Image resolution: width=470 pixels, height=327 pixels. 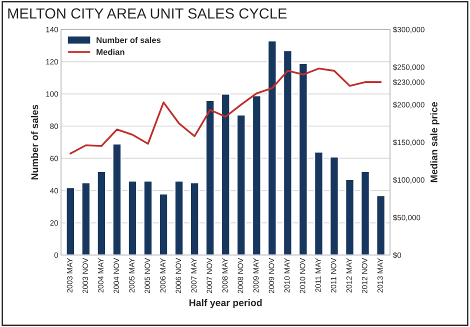 What do you see at coordinates (226, 303) in the screenshot?
I see `x-axis-title: Half year period` at bounding box center [226, 303].